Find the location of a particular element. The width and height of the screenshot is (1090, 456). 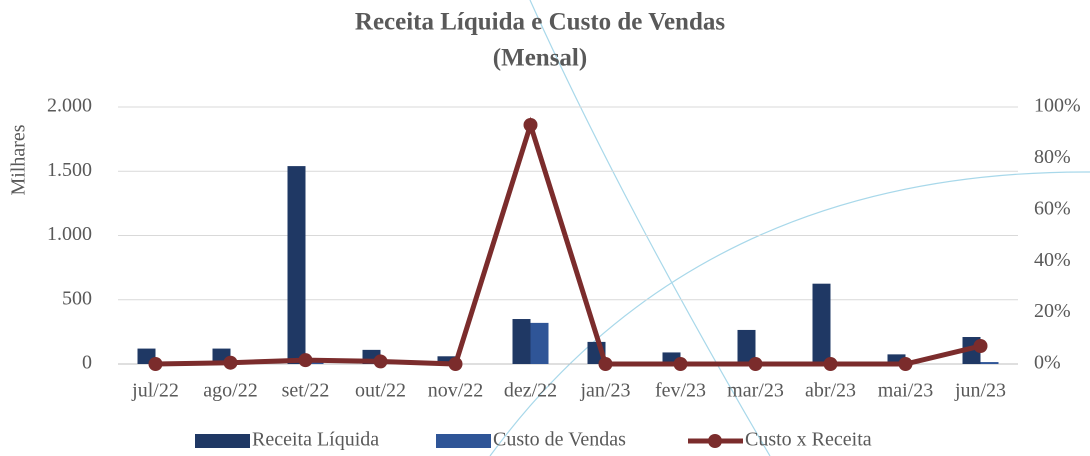

y2-tick-label: 40% is located at coordinates (1052, 260).